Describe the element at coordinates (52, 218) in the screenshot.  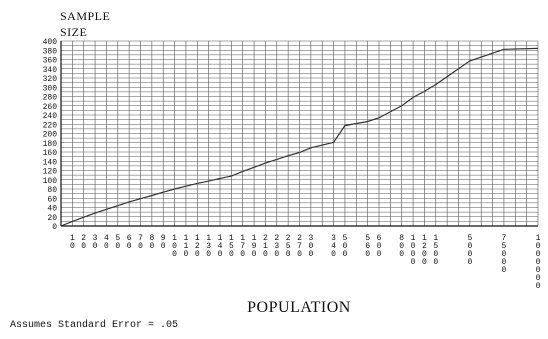
I see `y-tick-label: 20` at that location.